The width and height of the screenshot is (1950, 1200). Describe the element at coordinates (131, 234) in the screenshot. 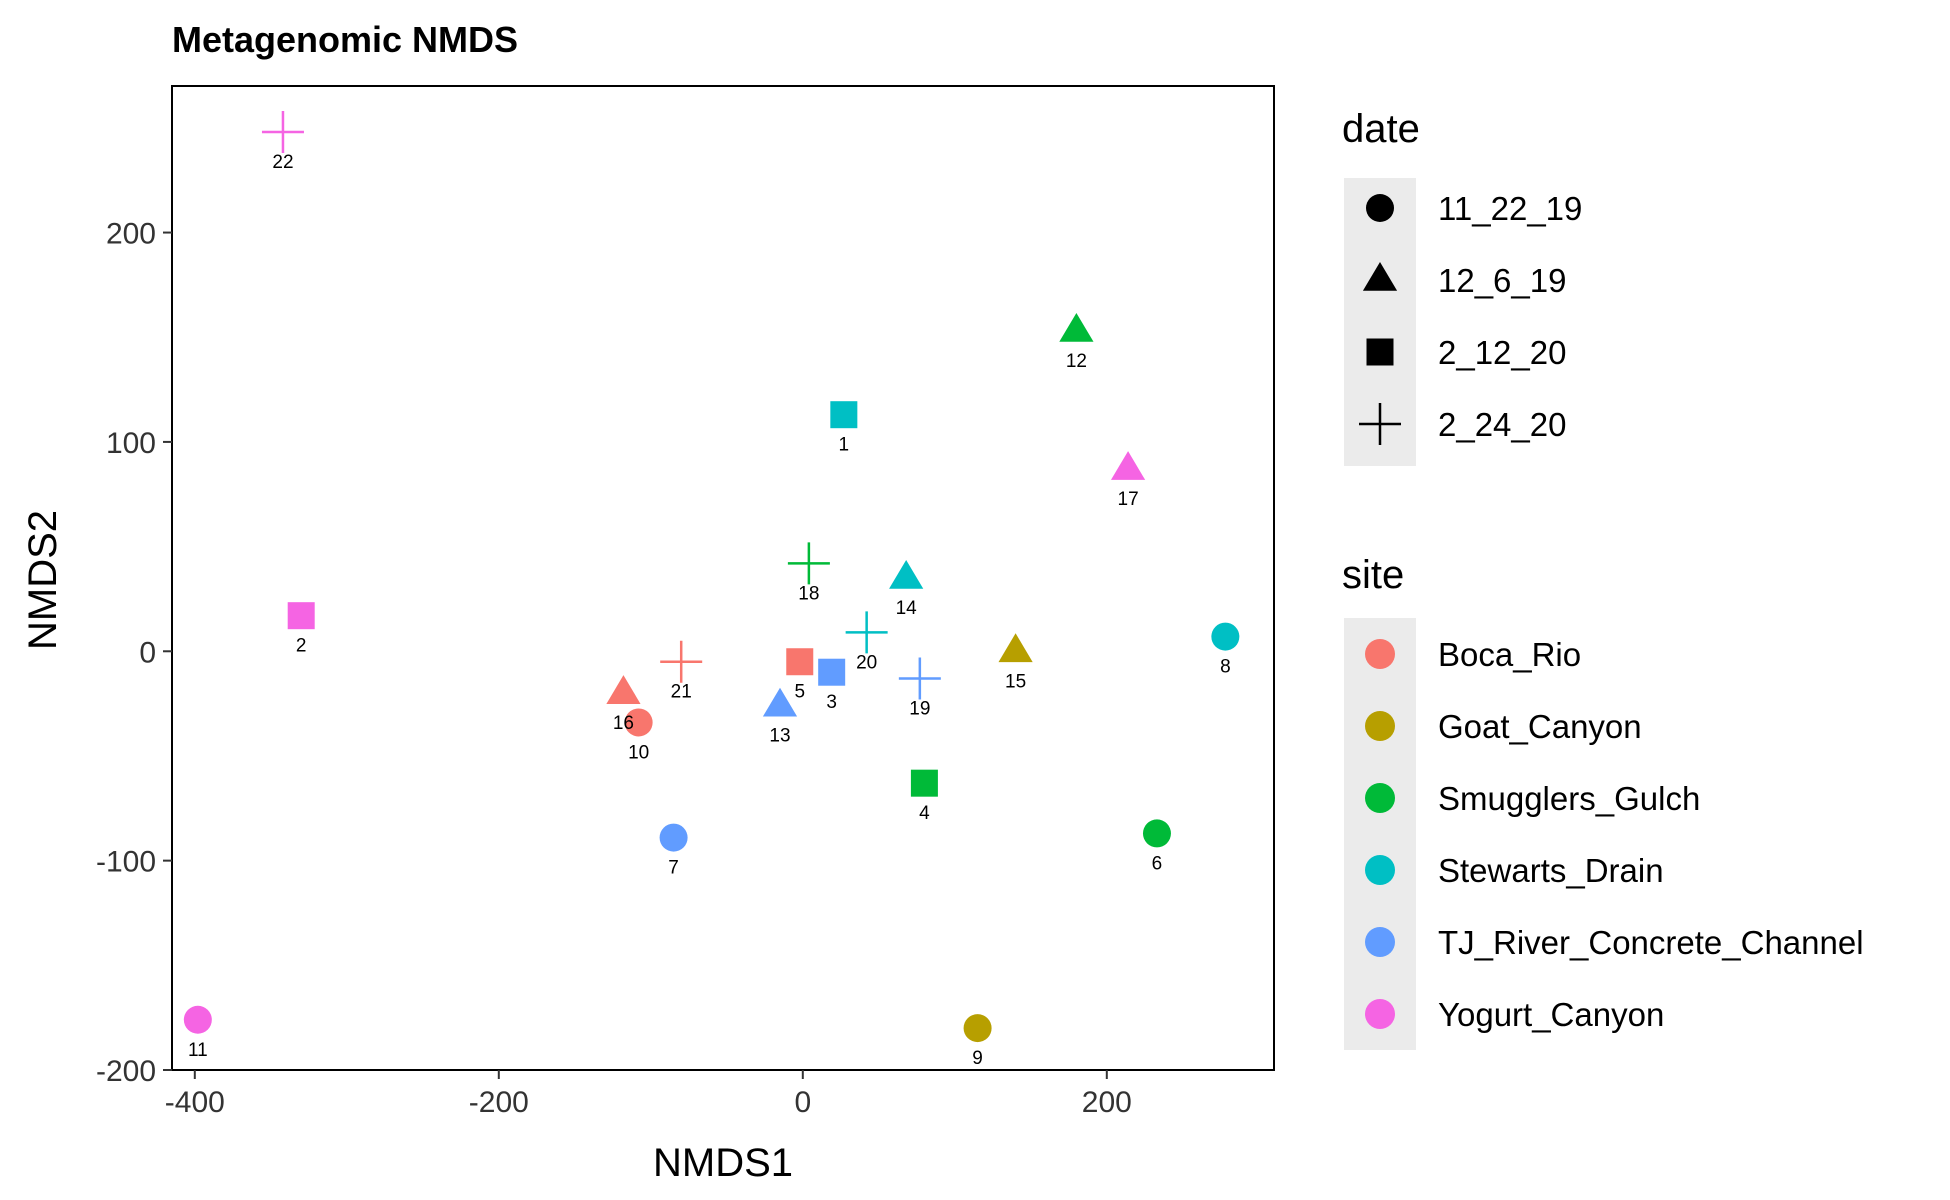

I see `y-tick-label: 200` at that location.